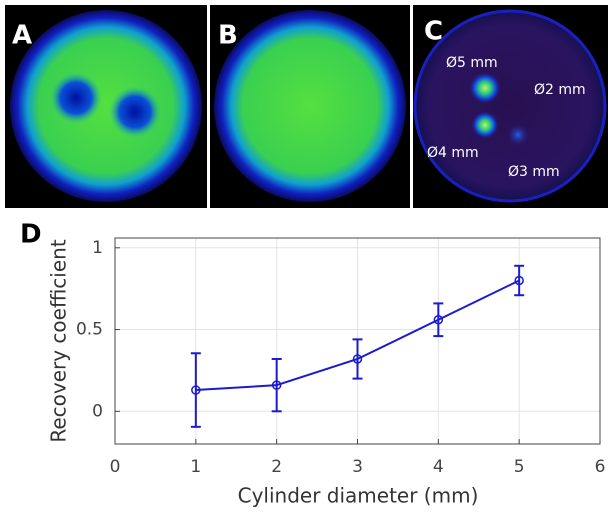 This screenshot has height=523, width=610. What do you see at coordinates (519, 467) in the screenshot?
I see `x-tick-label: 5` at bounding box center [519, 467].